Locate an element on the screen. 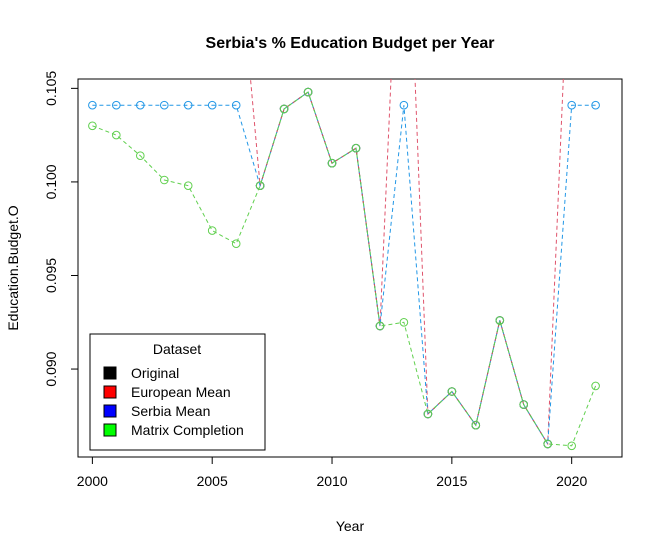 This screenshot has height=555, width=661. y-tick-label: 0.105 is located at coordinates (51, 88).